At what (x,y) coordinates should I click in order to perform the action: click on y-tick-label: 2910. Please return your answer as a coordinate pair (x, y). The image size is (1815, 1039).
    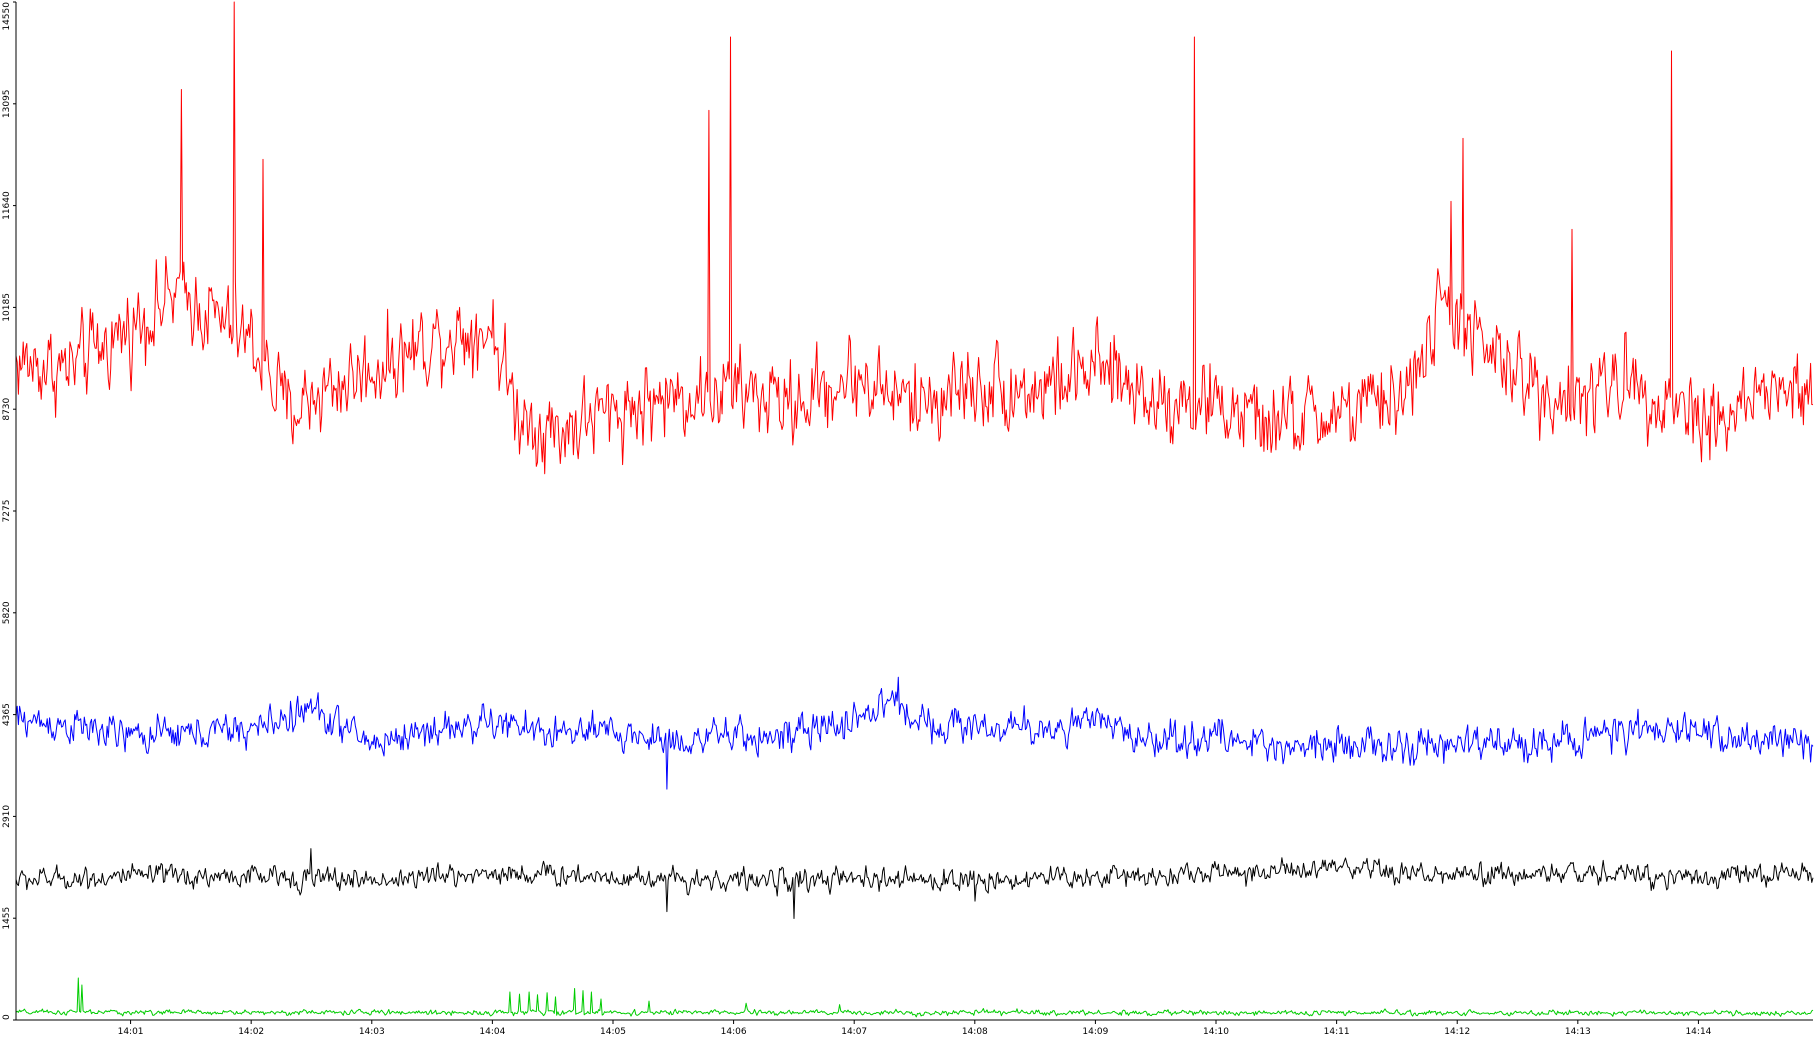
    Looking at the image, I should click on (7, 816).